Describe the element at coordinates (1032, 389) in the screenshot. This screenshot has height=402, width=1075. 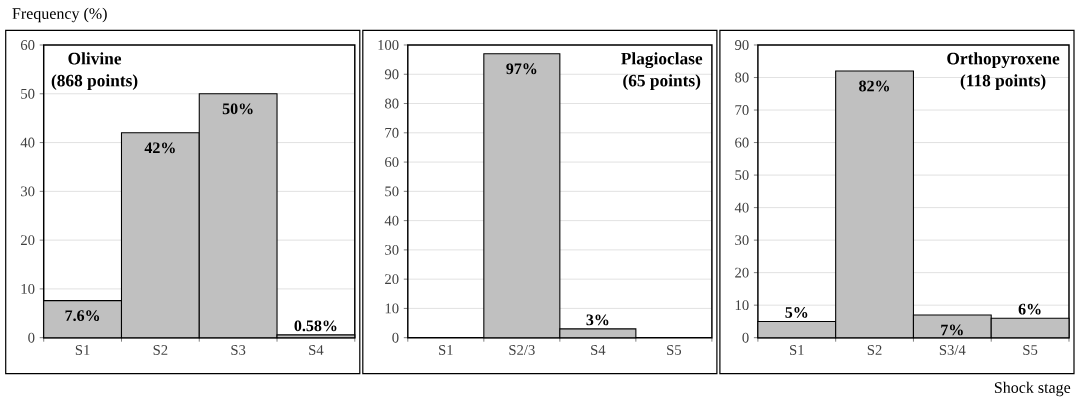
I see `x-axis-title: Shock stage` at that location.